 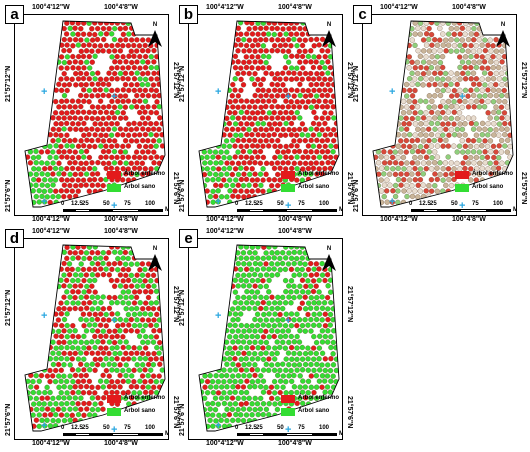 I want to click on scale-bar: 012.5255075100M, so click(x=285, y=432).